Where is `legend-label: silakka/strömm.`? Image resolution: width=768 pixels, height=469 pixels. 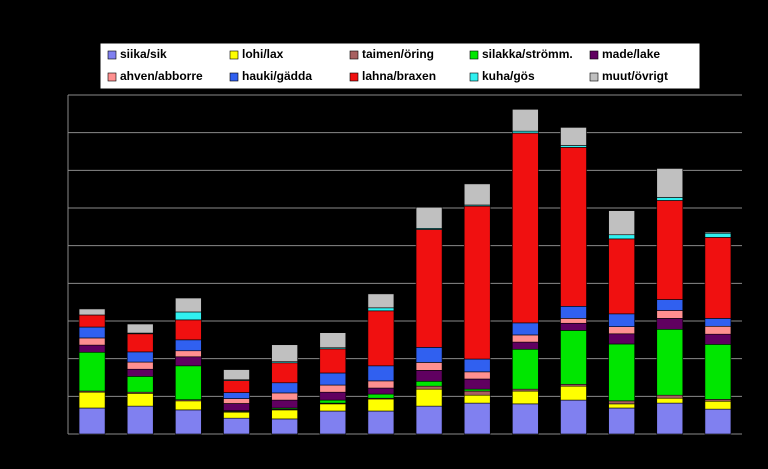
legend-label: silakka/strömm. is located at coordinates (527, 54).